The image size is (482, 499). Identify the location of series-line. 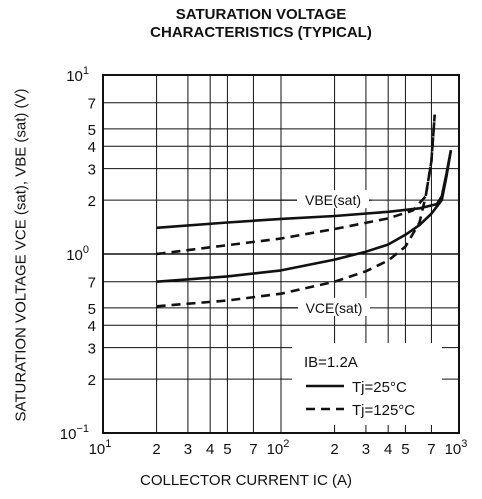
(304, 189).